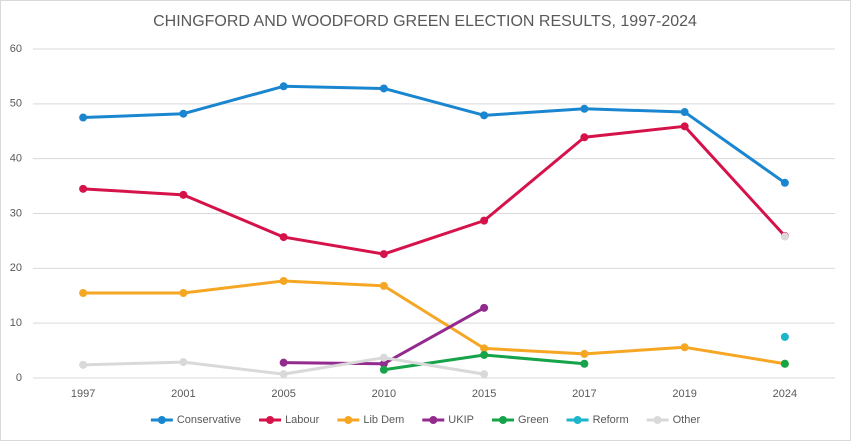 The height and width of the screenshot is (441, 851). What do you see at coordinates (16, 104) in the screenshot?
I see `y-tick-label: 50` at bounding box center [16, 104].